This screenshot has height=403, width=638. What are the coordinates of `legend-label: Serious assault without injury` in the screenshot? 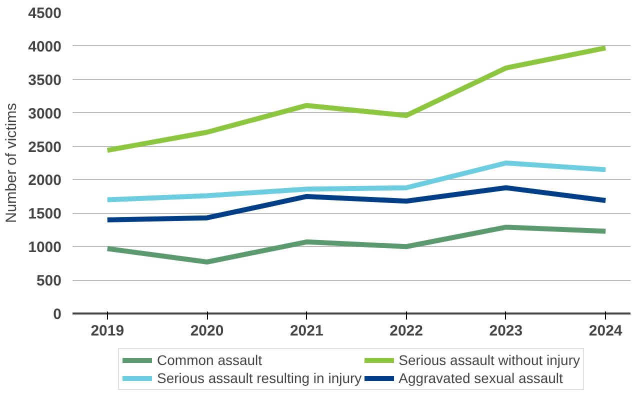 It's located at (489, 360).